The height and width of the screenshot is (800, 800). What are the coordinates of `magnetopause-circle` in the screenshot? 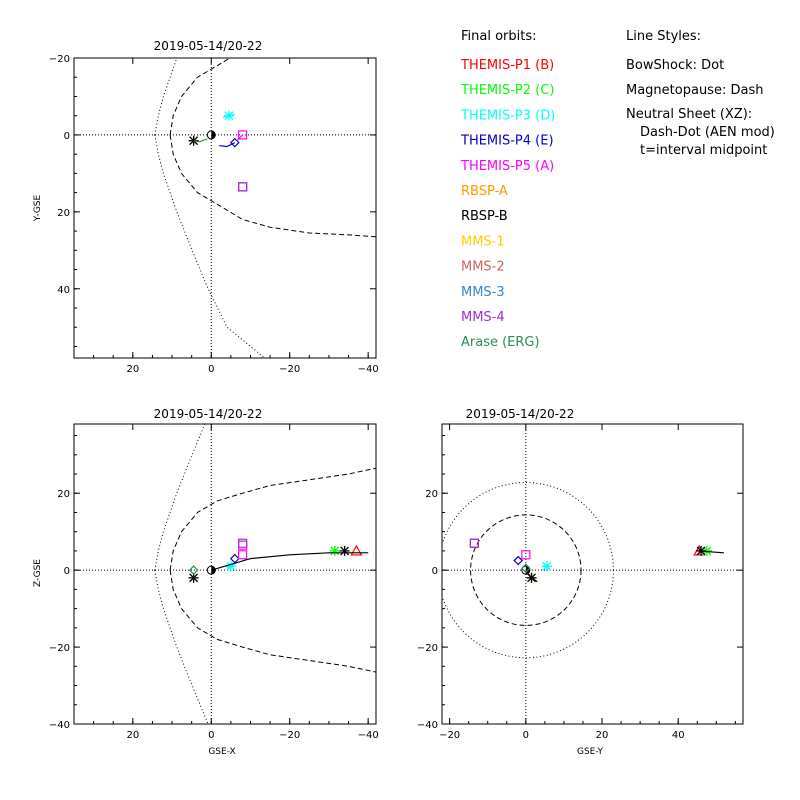 It's located at (526, 570).